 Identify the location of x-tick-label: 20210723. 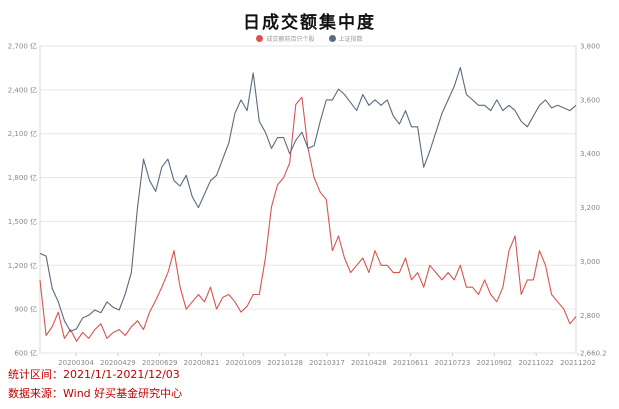
(453, 363).